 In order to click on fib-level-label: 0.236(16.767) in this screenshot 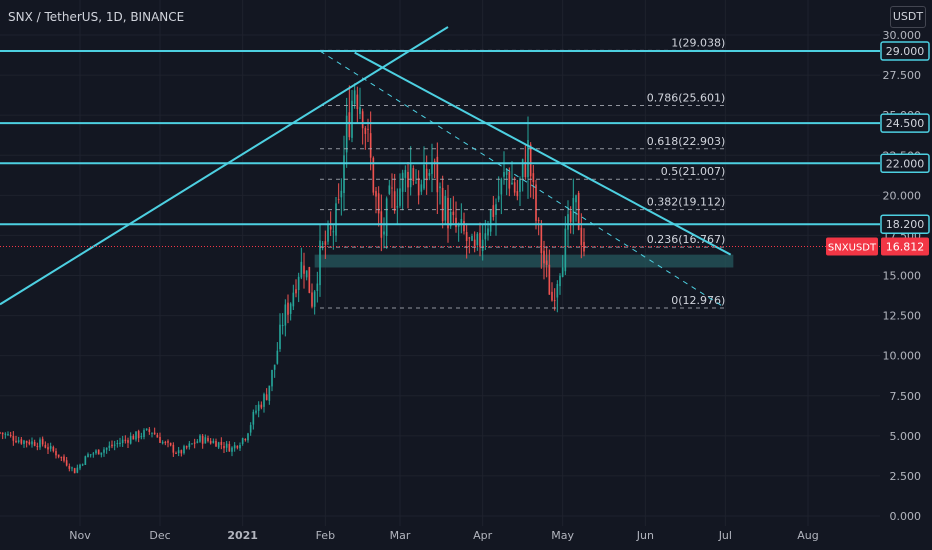, I will do `click(686, 239)`.